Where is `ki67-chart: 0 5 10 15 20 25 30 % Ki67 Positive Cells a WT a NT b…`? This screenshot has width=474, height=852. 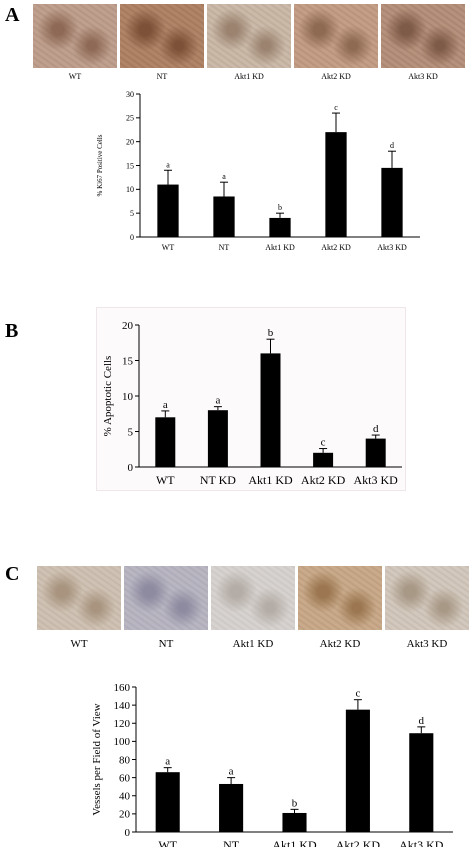
ki67-chart: 0 5 10 15 20 25 30 % Ki67 Positive Cells a WT a NT b… is located at coordinates (255, 171).